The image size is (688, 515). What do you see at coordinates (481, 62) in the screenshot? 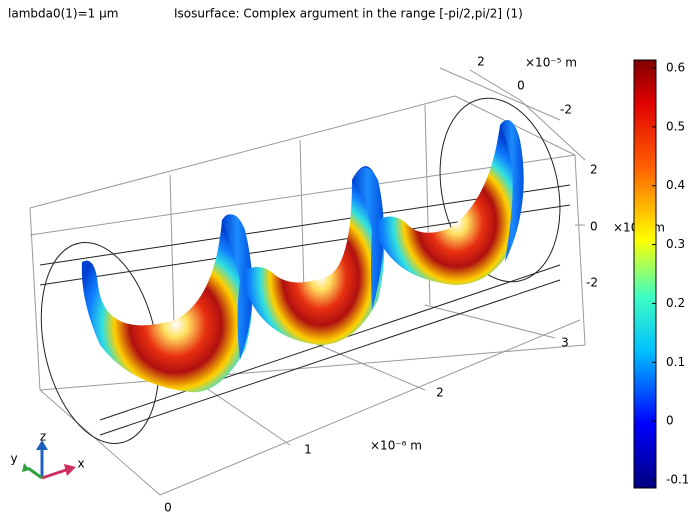
I see `y-tick-label: 2` at bounding box center [481, 62].